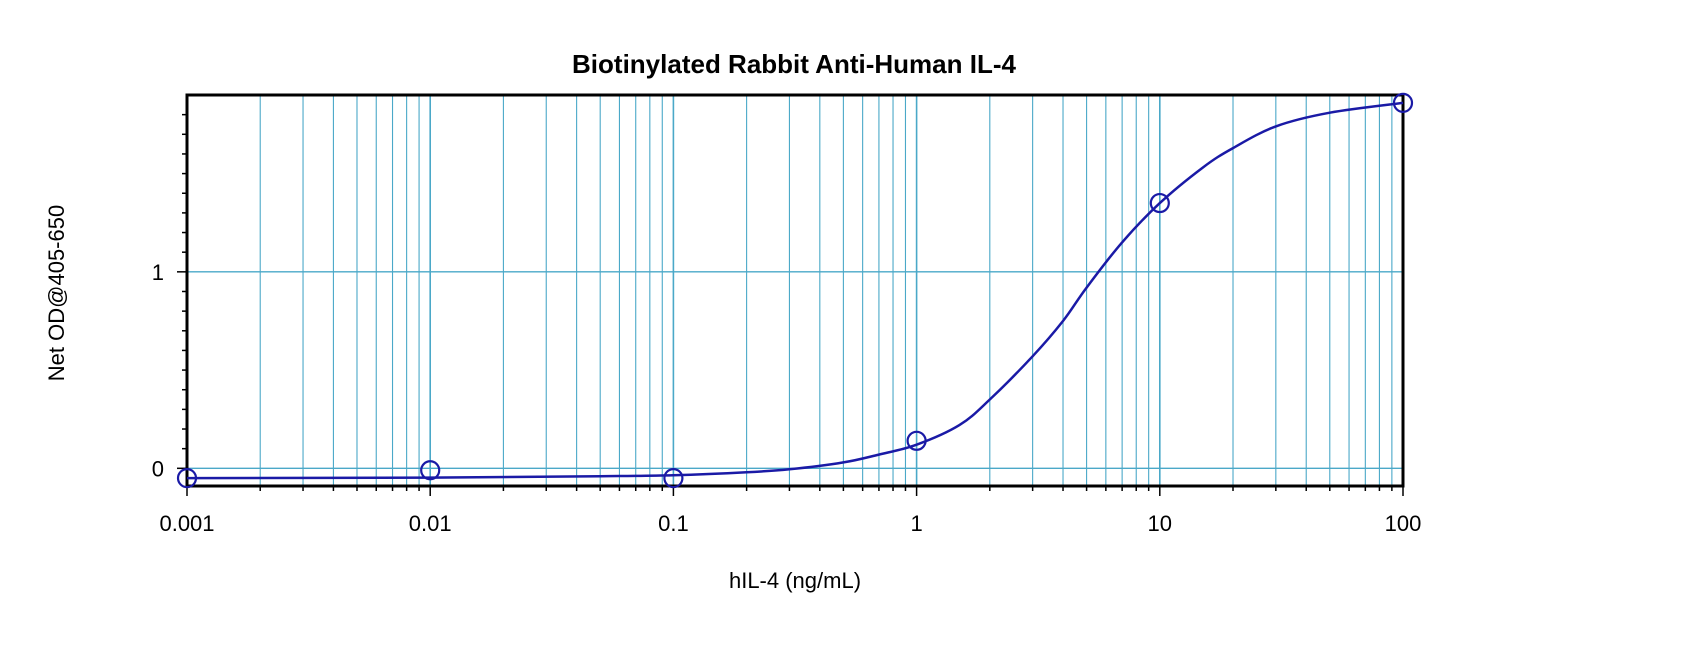 This screenshot has height=658, width=1700. What do you see at coordinates (790, 523) in the screenshot?
I see `x-tick-labels: 0.001 0.01 0.1 1 10 100` at bounding box center [790, 523].